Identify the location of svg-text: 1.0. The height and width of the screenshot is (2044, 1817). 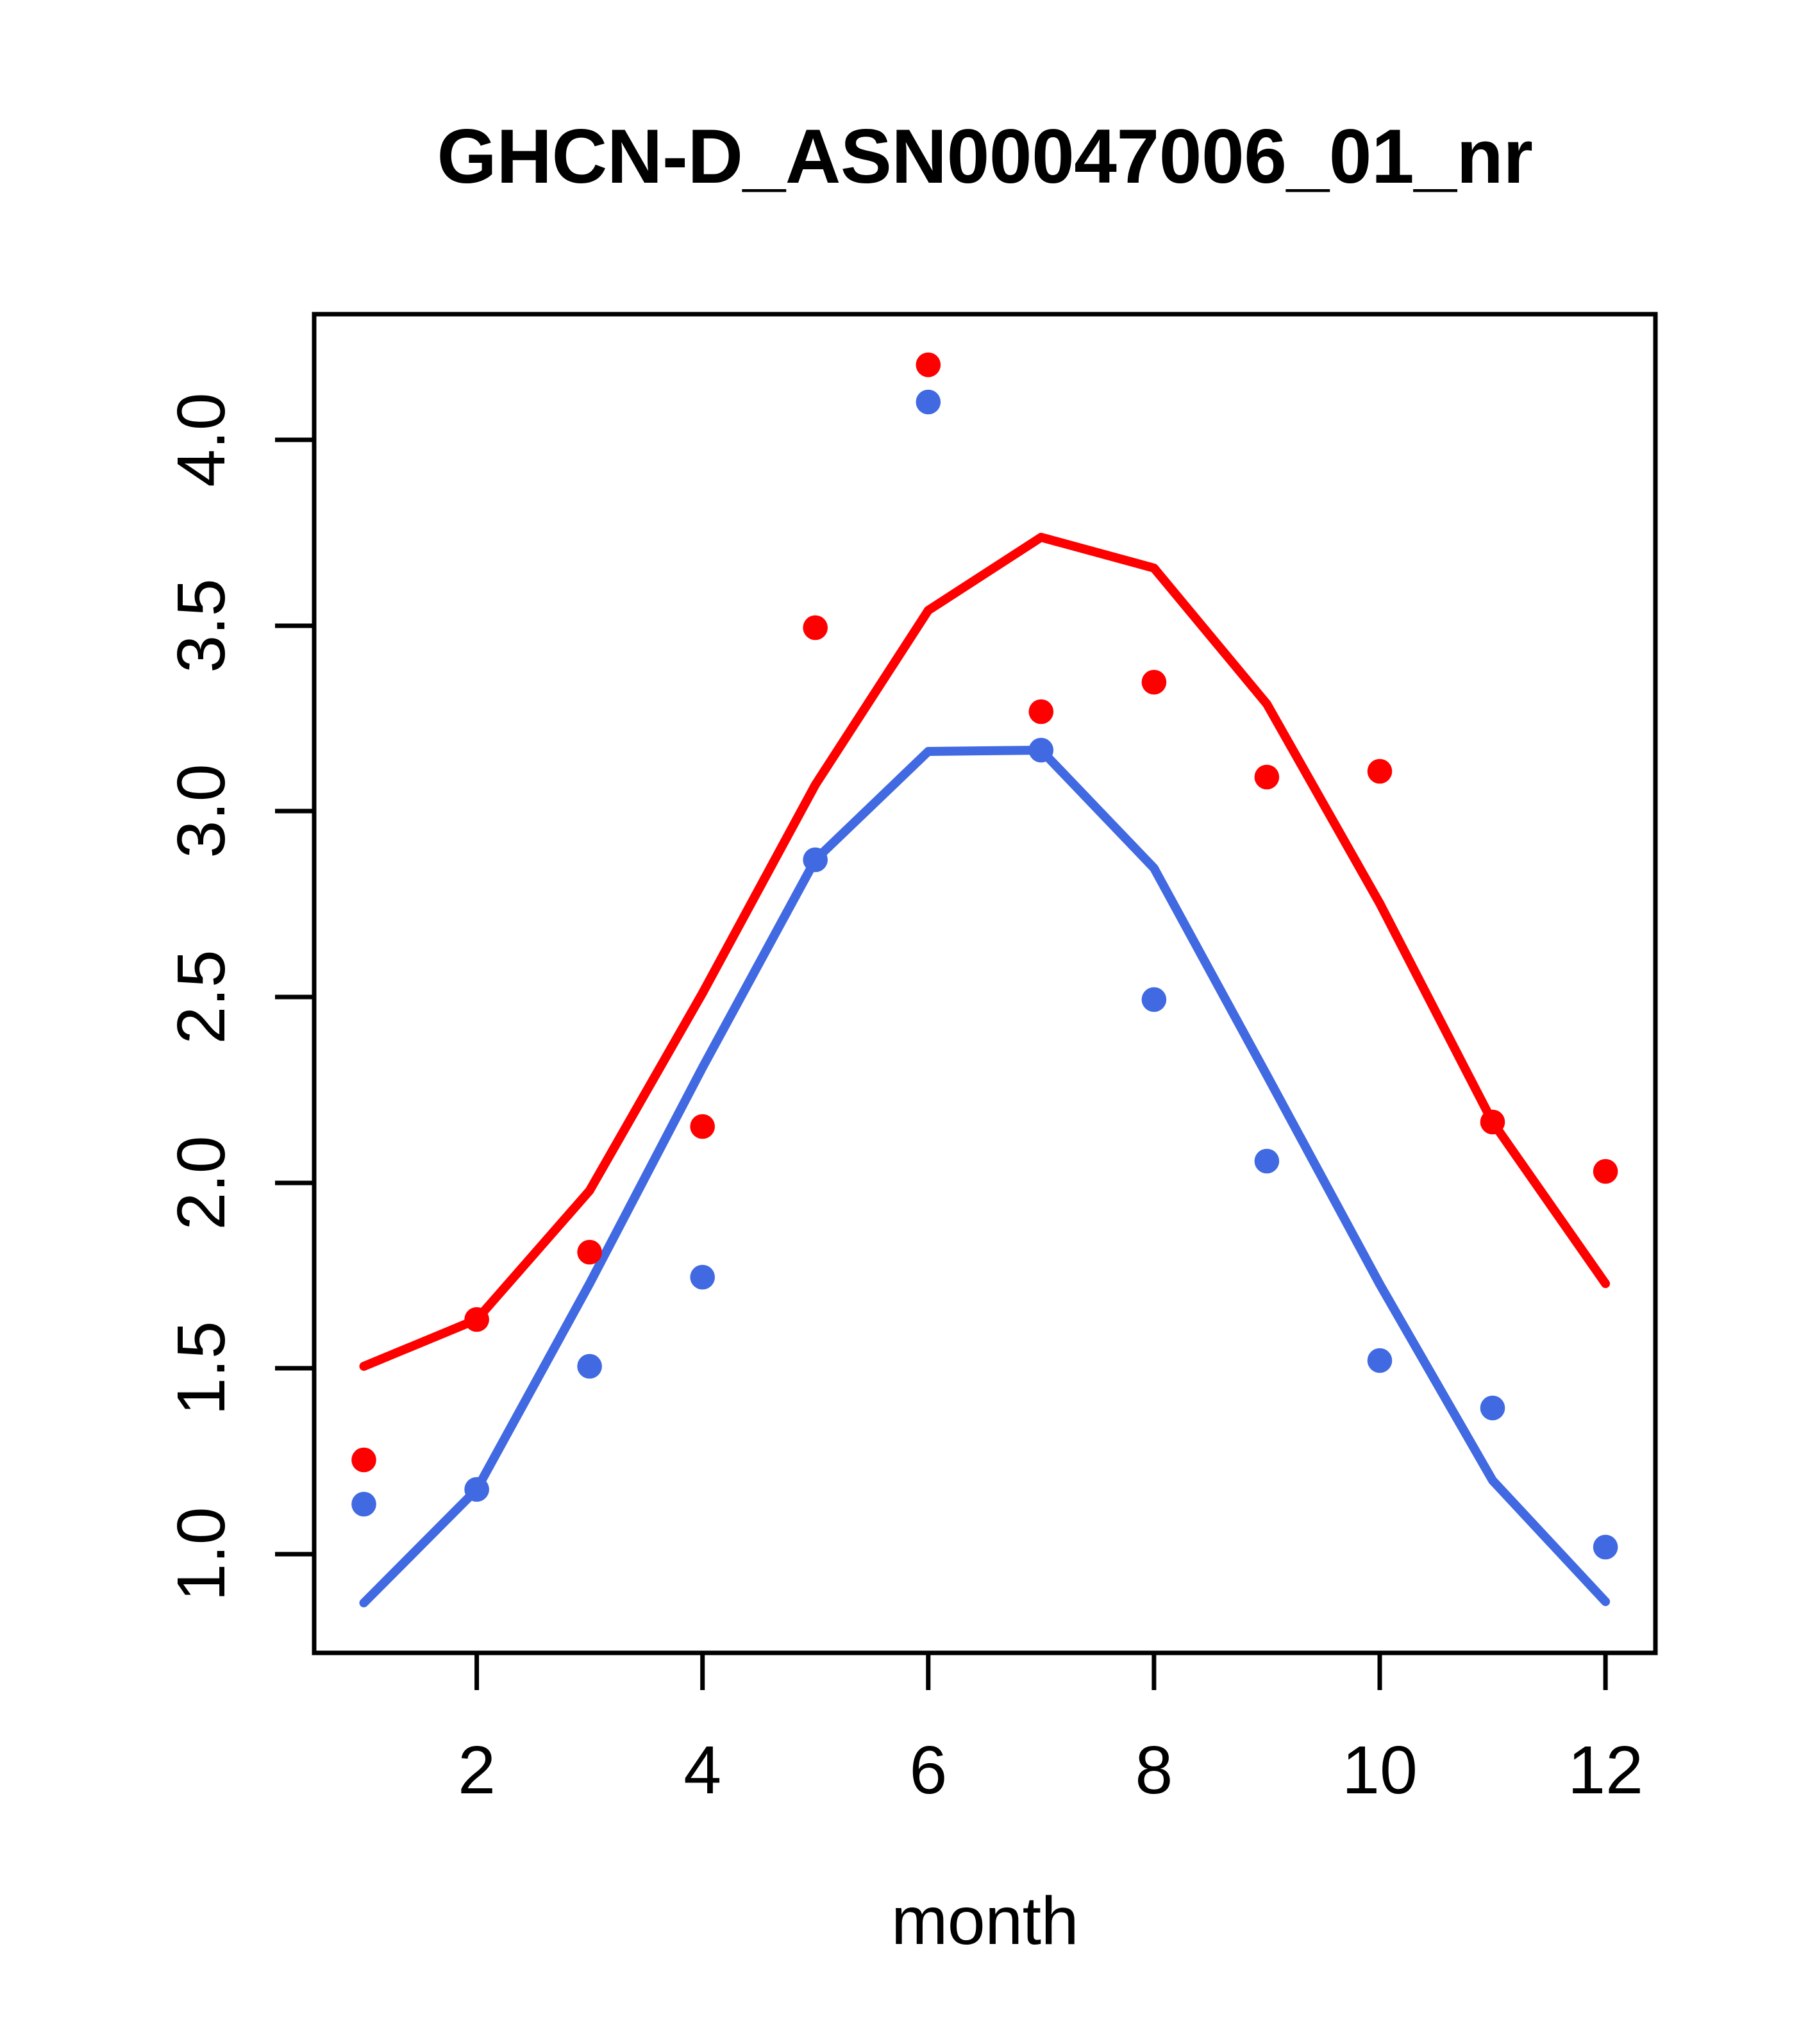
(201, 1554).